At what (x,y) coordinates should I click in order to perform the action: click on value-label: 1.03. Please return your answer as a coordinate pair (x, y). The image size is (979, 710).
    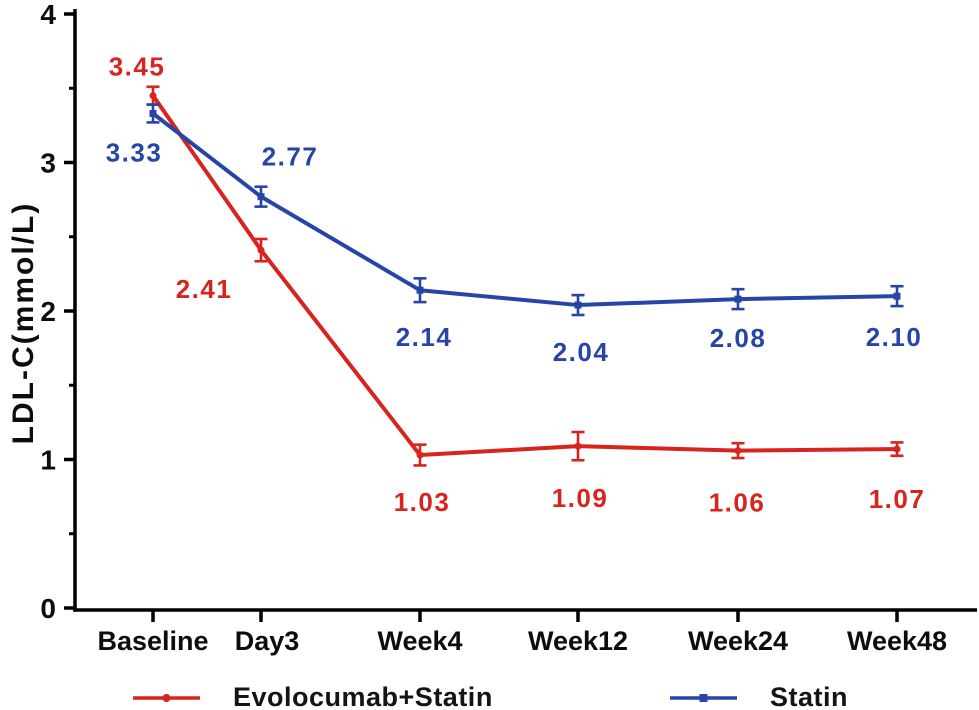
    Looking at the image, I should click on (422, 502).